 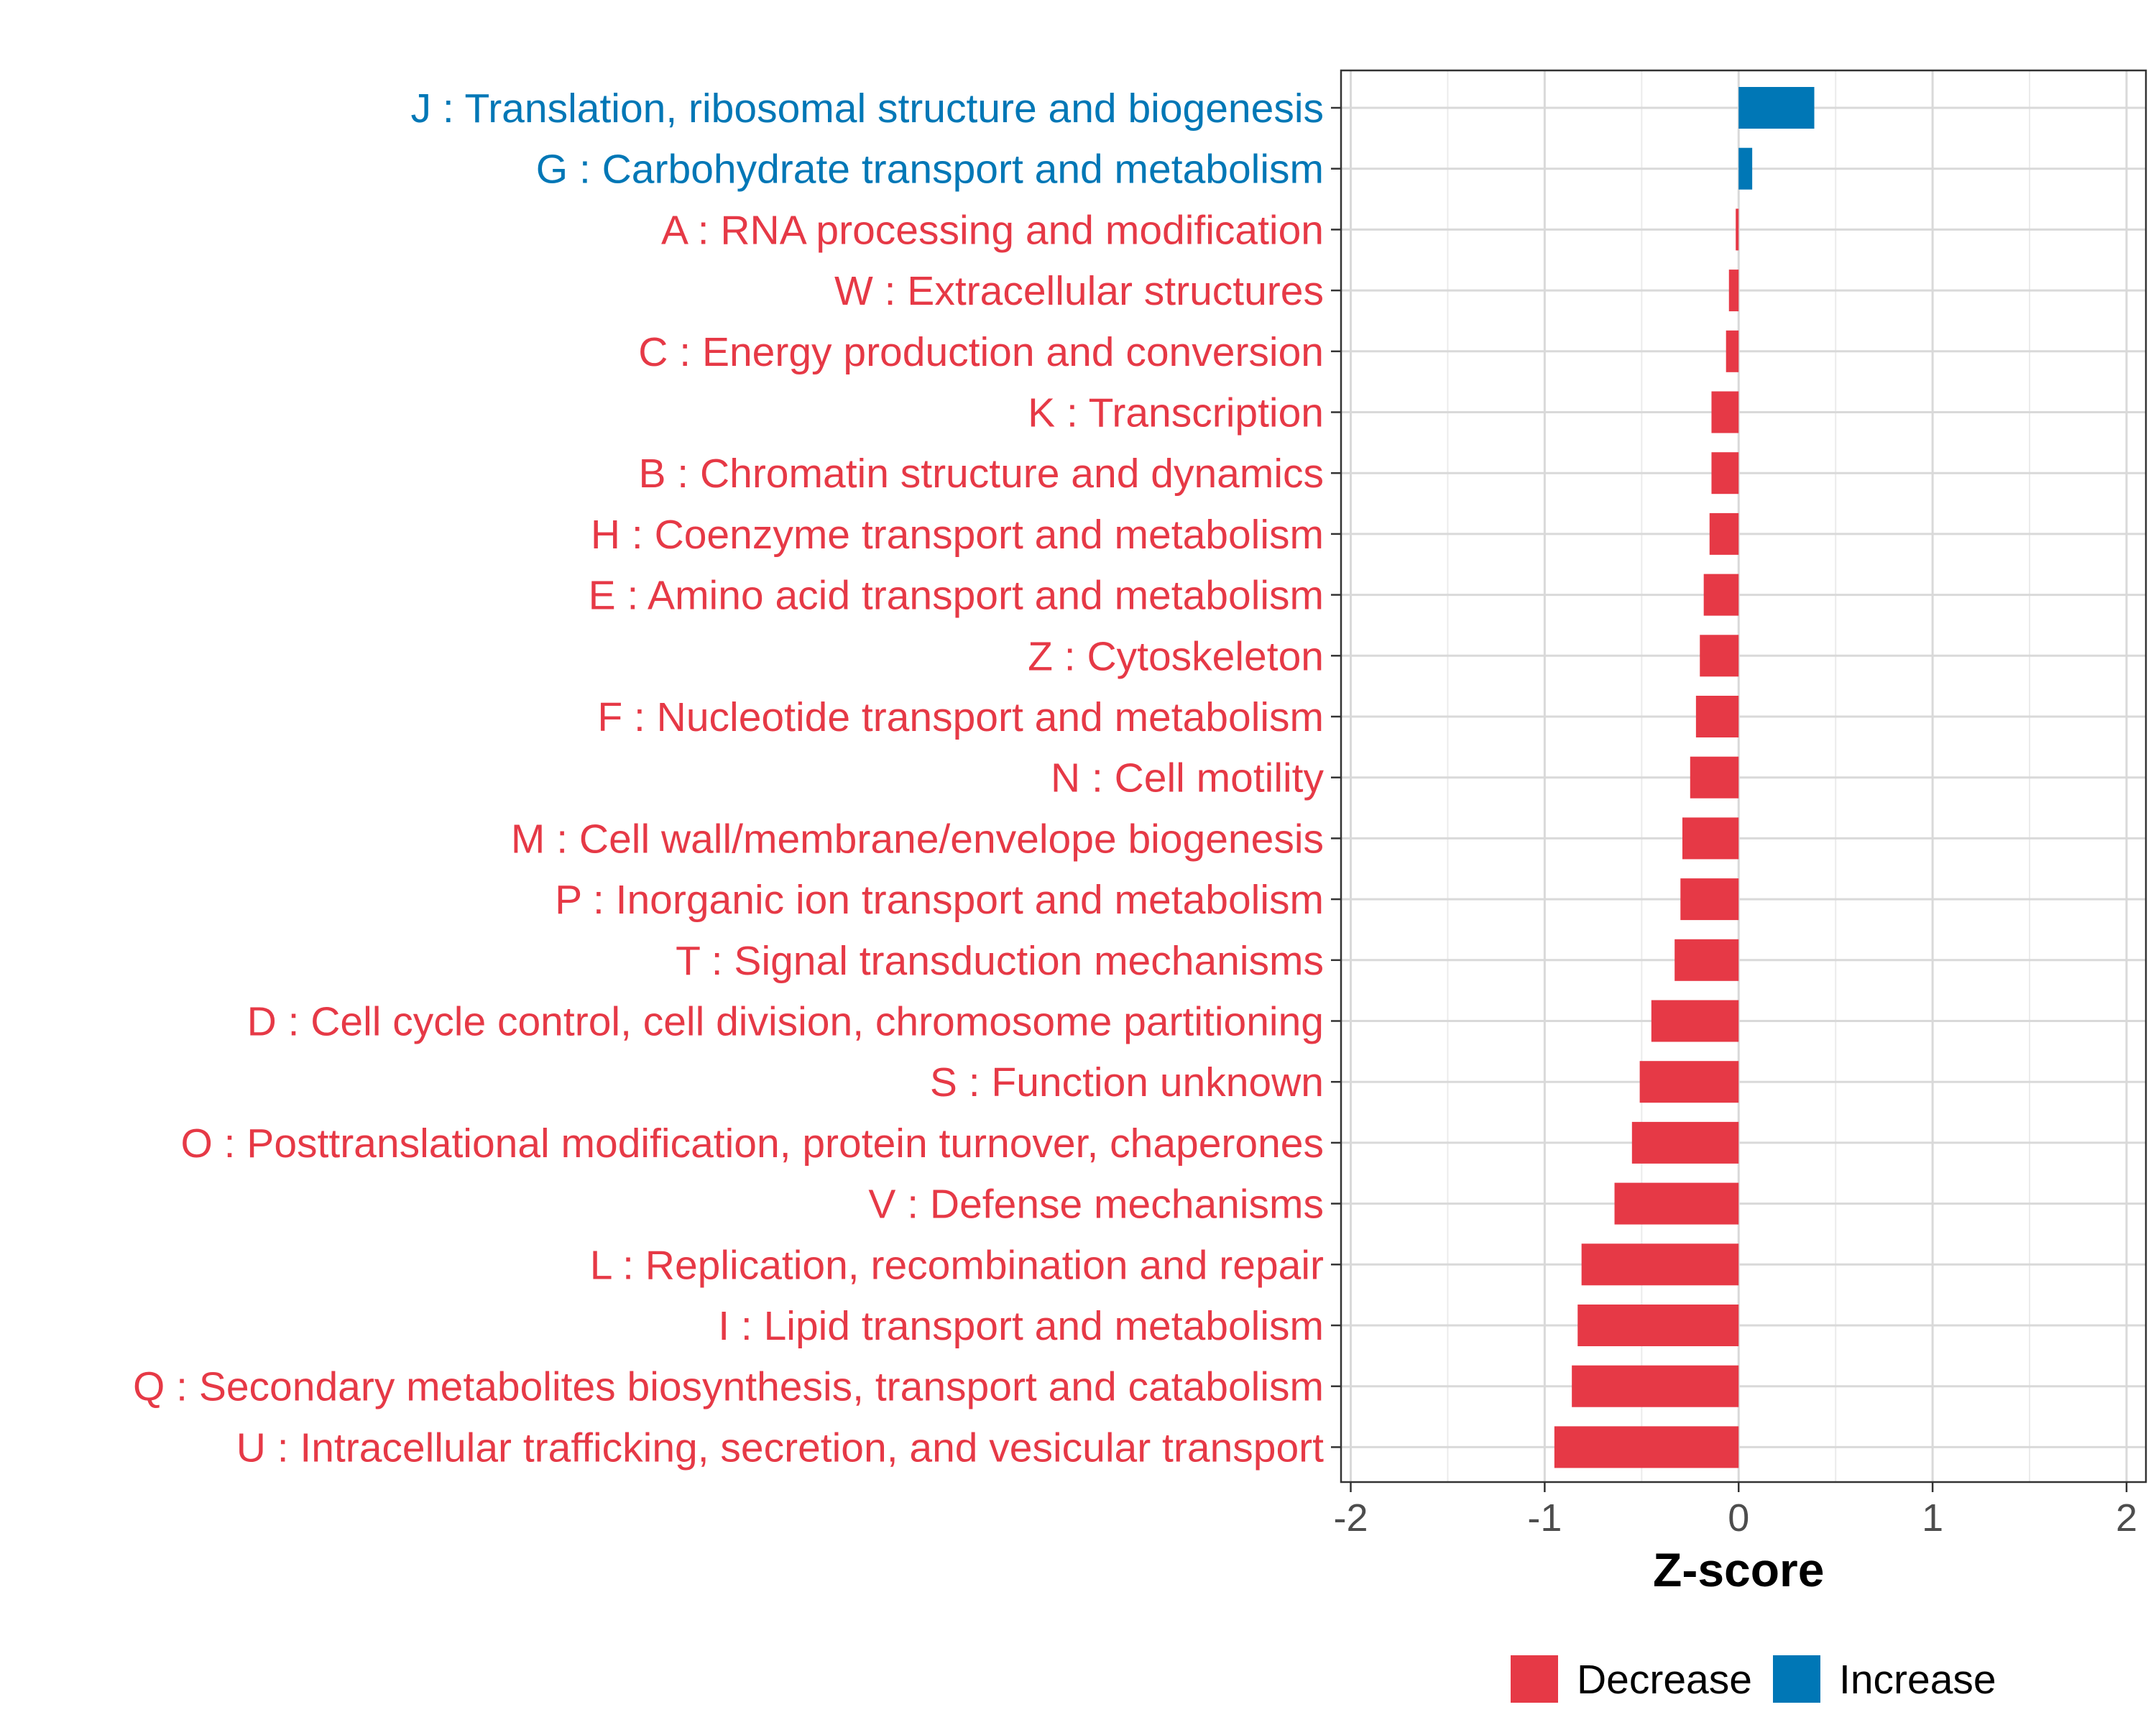 What do you see at coordinates (1918, 1680) in the screenshot?
I see `legend-label-increase: Increase` at bounding box center [1918, 1680].